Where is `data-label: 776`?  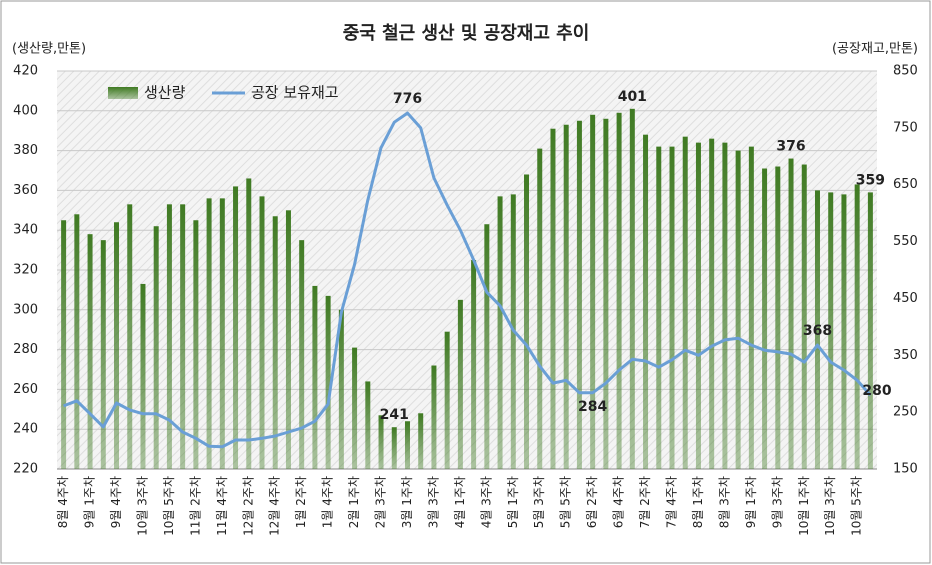 data-label: 776 is located at coordinates (407, 99).